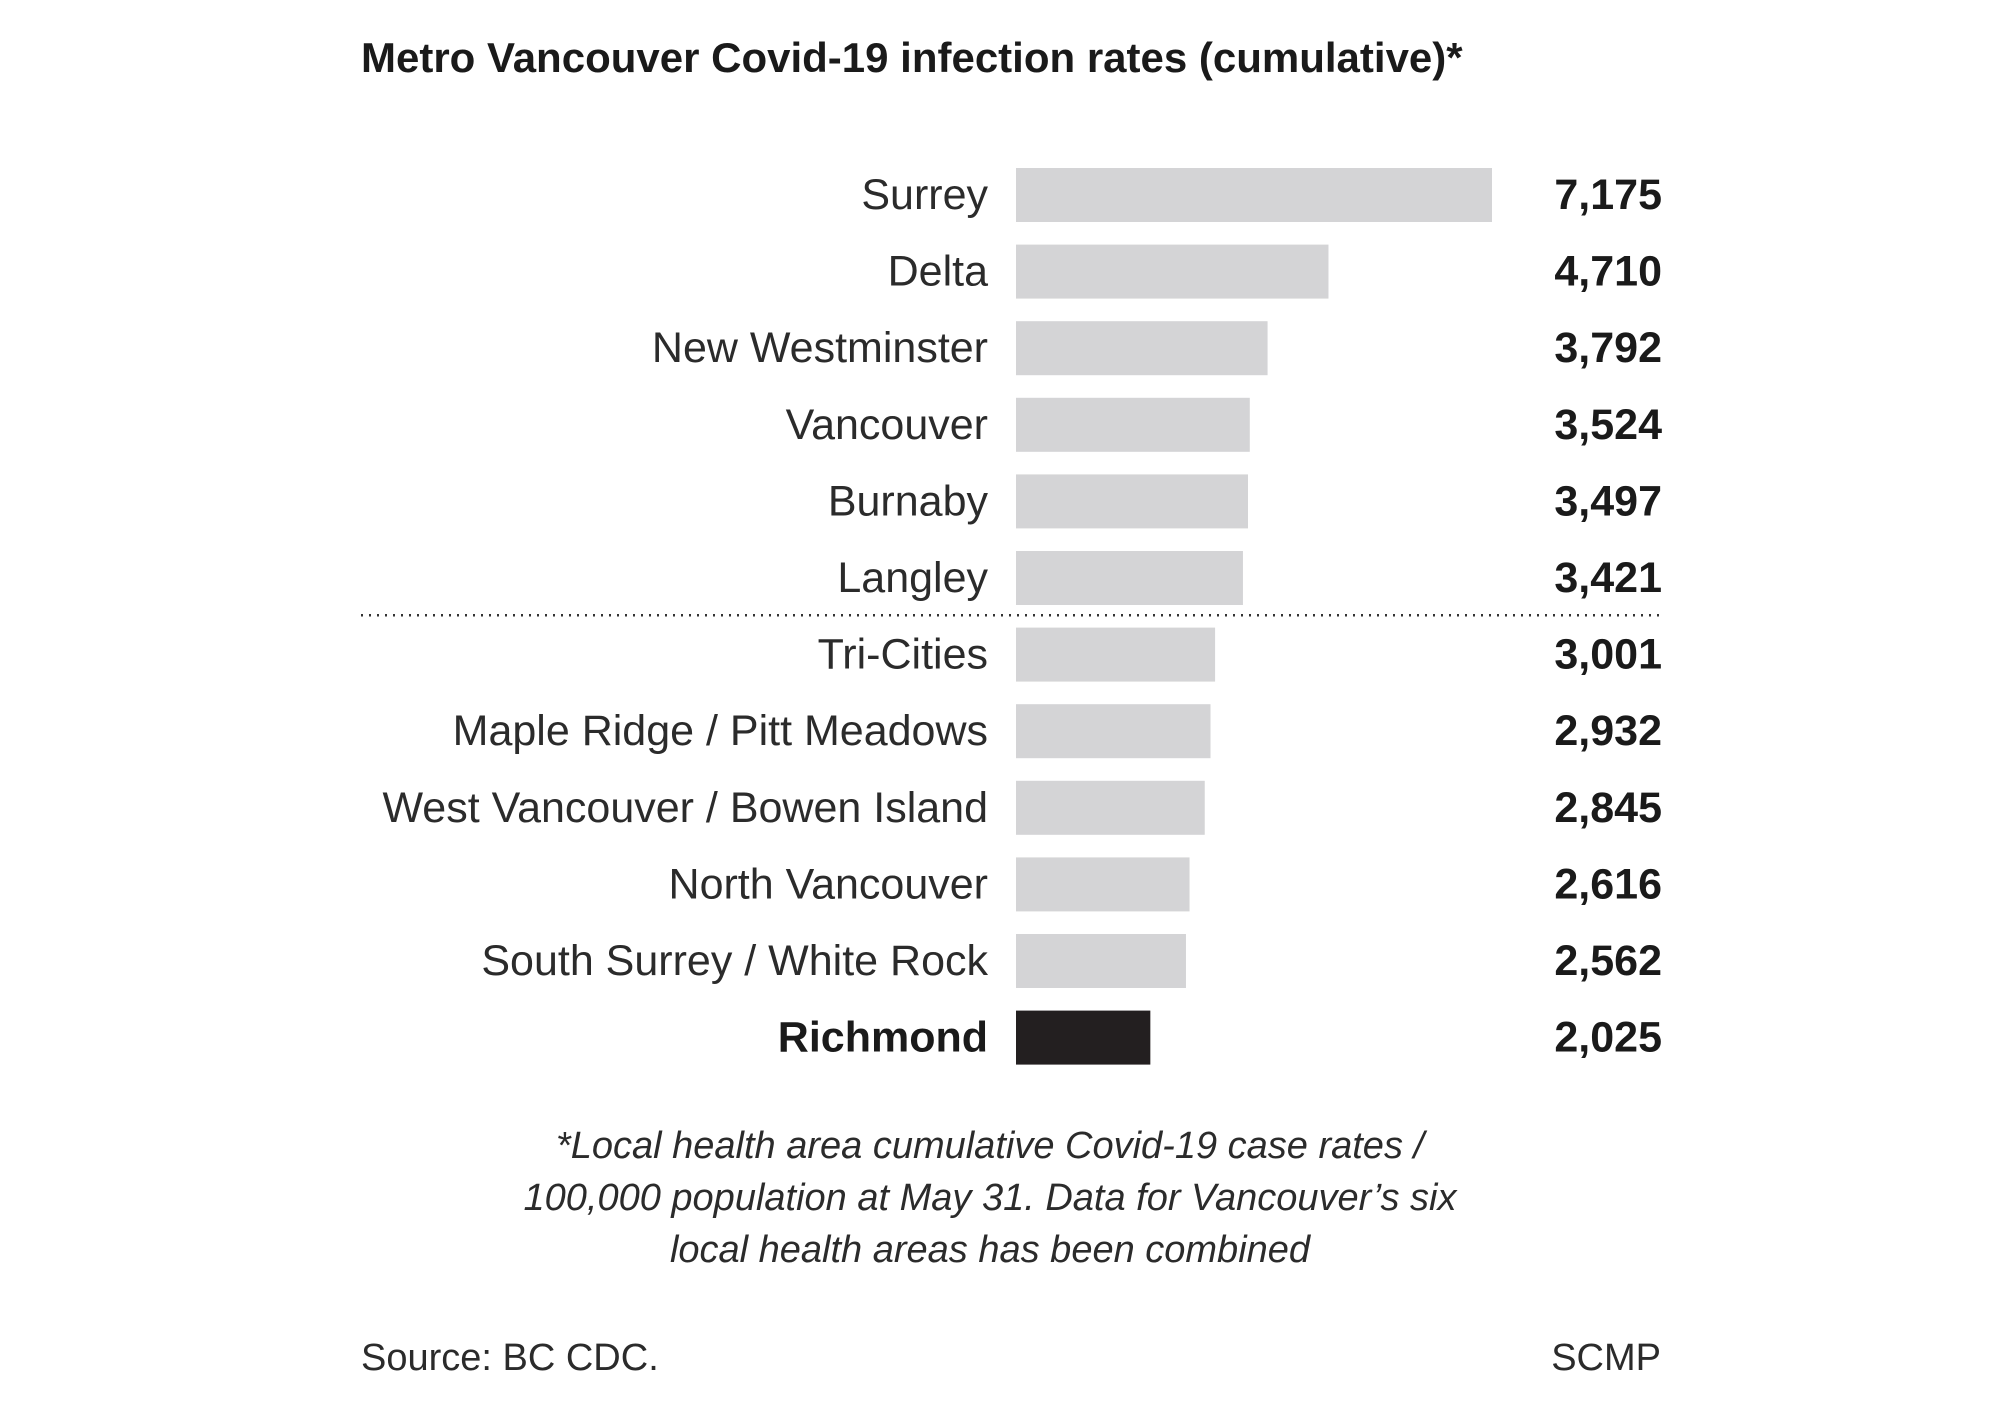  I want to click on category-label: Tri-Cities, so click(903, 655).